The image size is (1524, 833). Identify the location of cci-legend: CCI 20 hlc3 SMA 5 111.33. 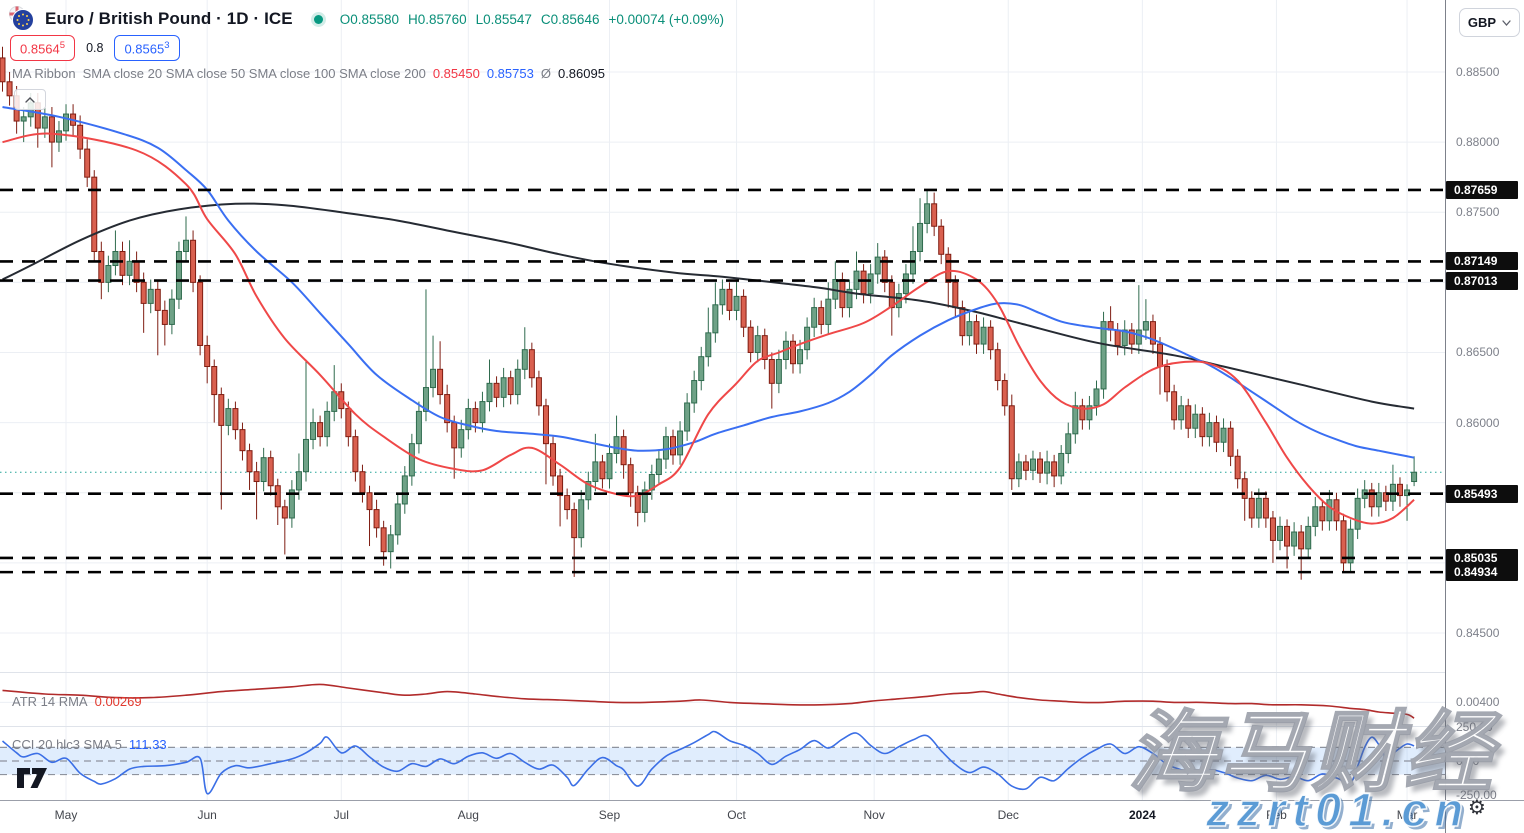
(89, 744).